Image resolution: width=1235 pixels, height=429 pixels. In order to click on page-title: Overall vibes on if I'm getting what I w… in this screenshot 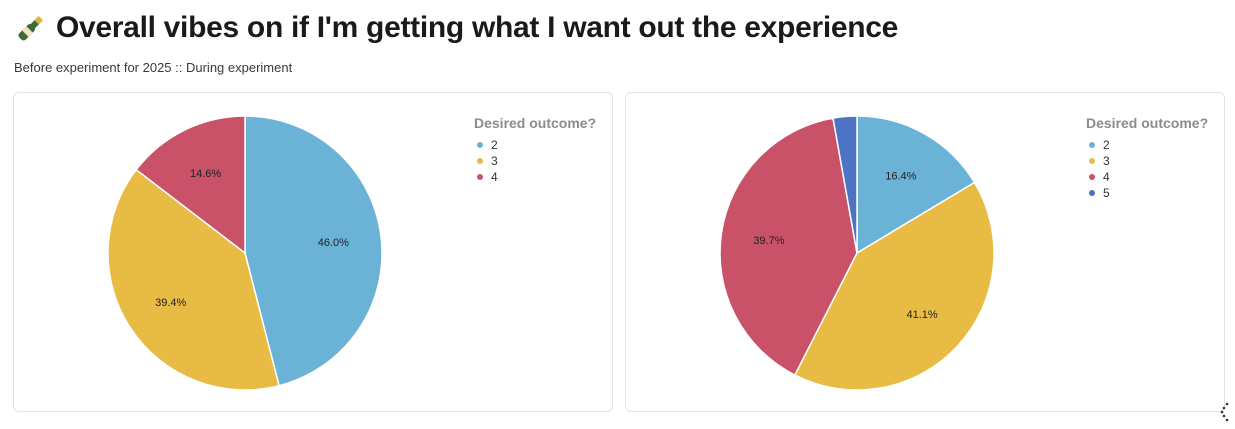, I will do `click(477, 27)`.